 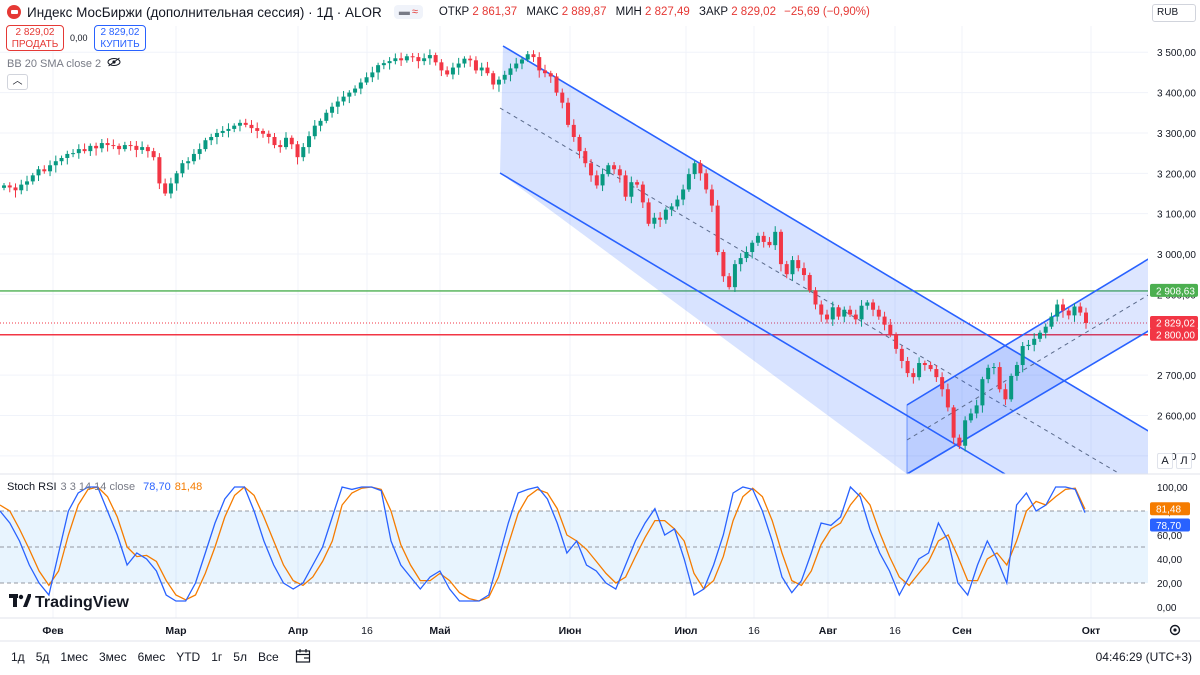 I want to click on clock-timezone: 04:46:29 (UTC+3), so click(x=1143, y=657).